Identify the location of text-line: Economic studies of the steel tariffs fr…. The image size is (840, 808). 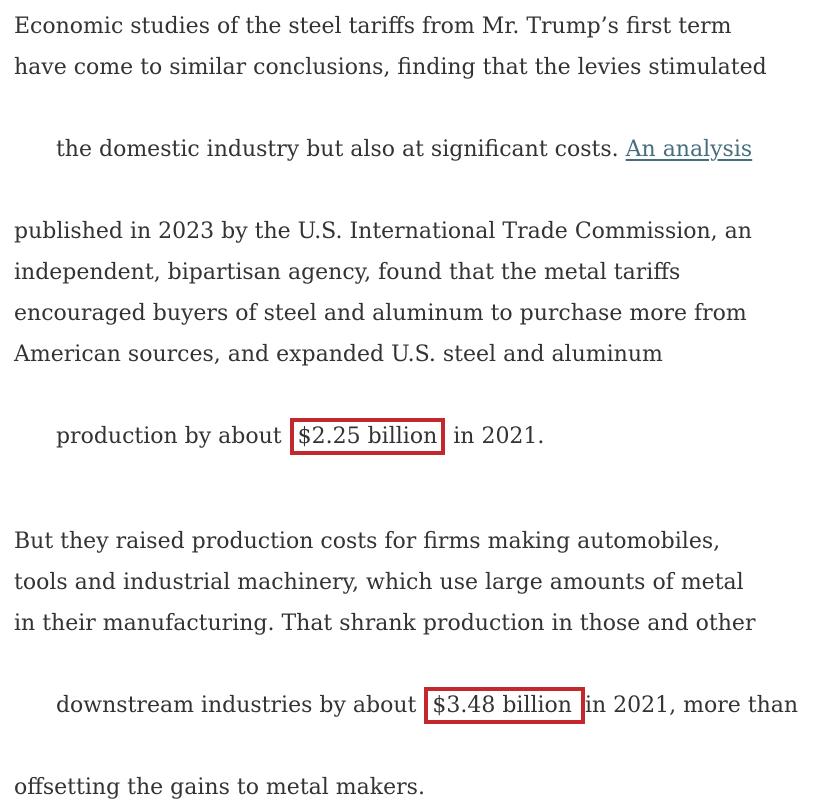
(373, 26).